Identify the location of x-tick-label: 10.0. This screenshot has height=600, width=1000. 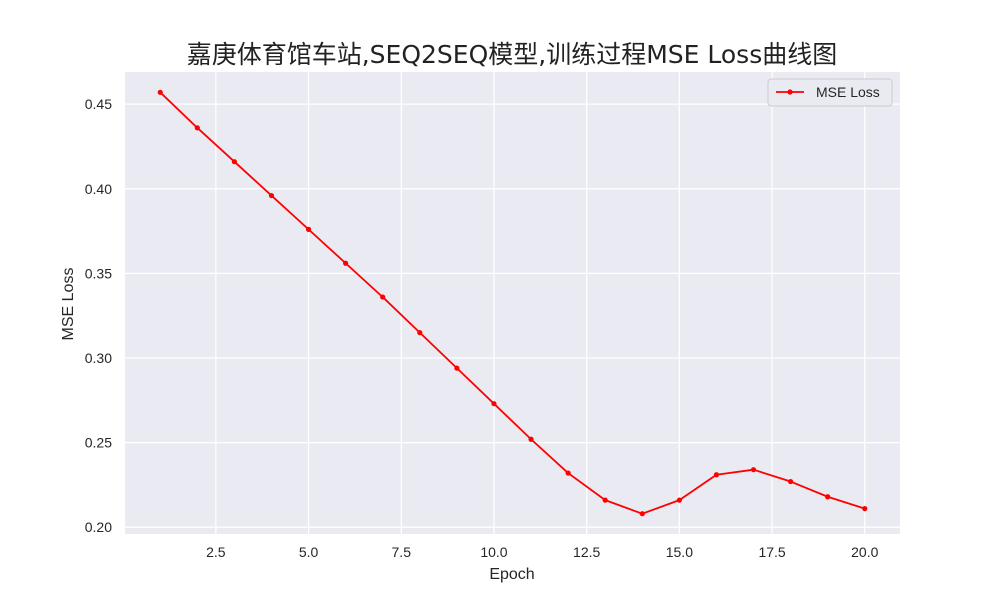
(493, 552).